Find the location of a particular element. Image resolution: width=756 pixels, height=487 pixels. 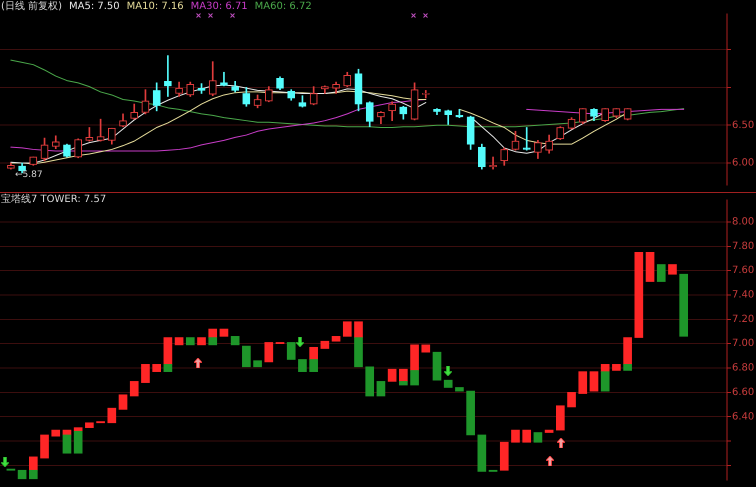

y-tick-label: 7.60 is located at coordinates (743, 270).